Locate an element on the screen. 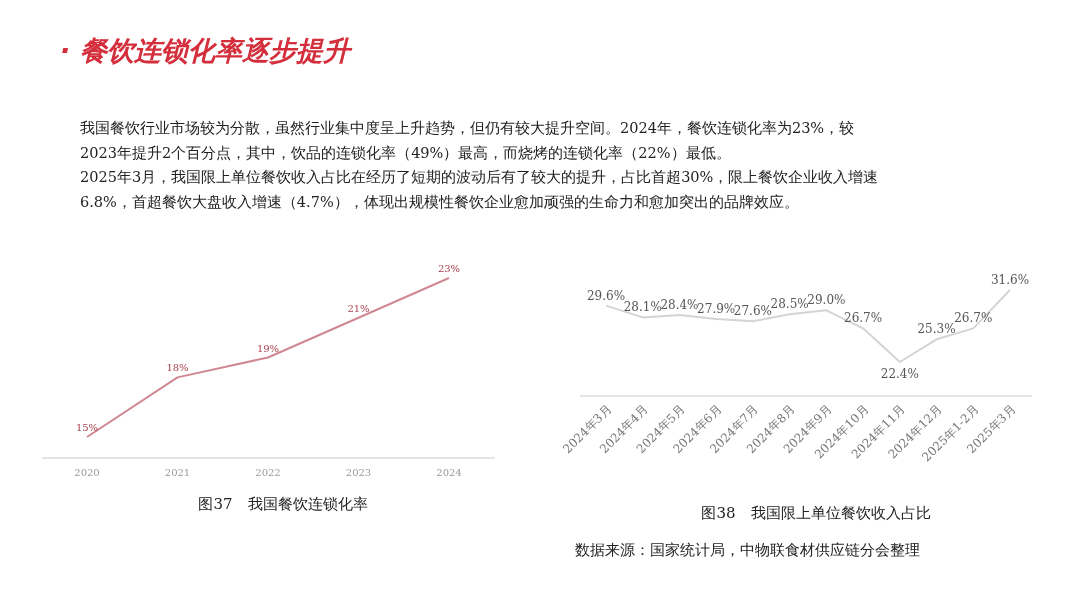  data-label: 25.3% is located at coordinates (936, 329).